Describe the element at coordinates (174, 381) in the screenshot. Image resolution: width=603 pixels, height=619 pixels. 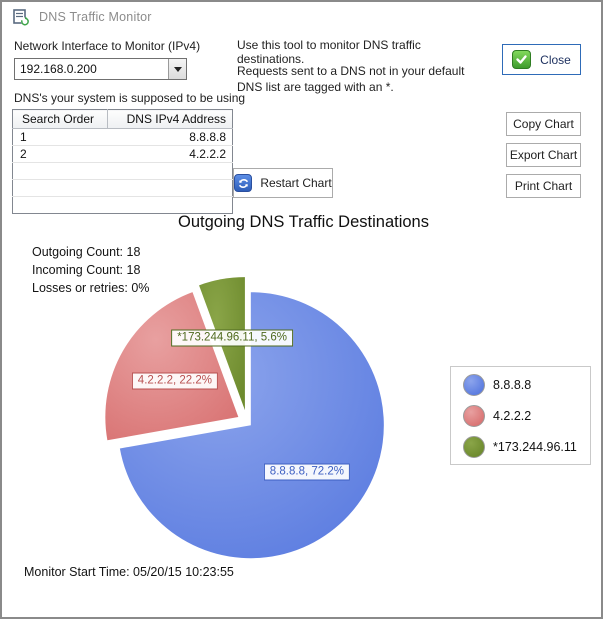
I see `pie-slice-label: 4.2.2.2, 22.2%` at that location.